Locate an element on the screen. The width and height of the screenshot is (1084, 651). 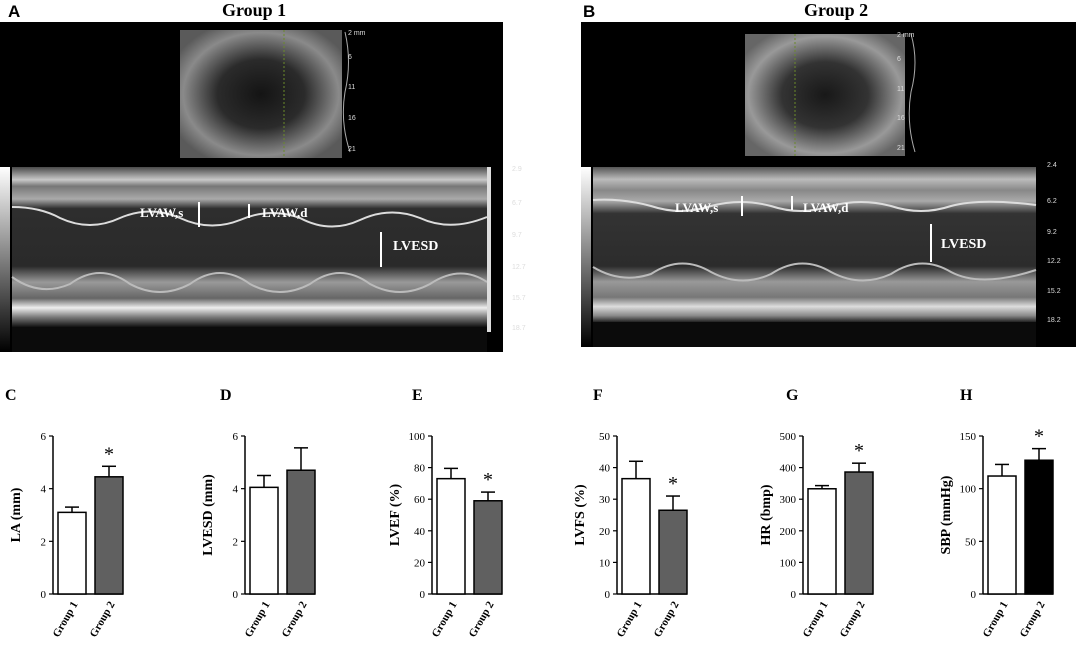
x-tick-label-f-2: Group 2 is located at coordinates (667, 619).